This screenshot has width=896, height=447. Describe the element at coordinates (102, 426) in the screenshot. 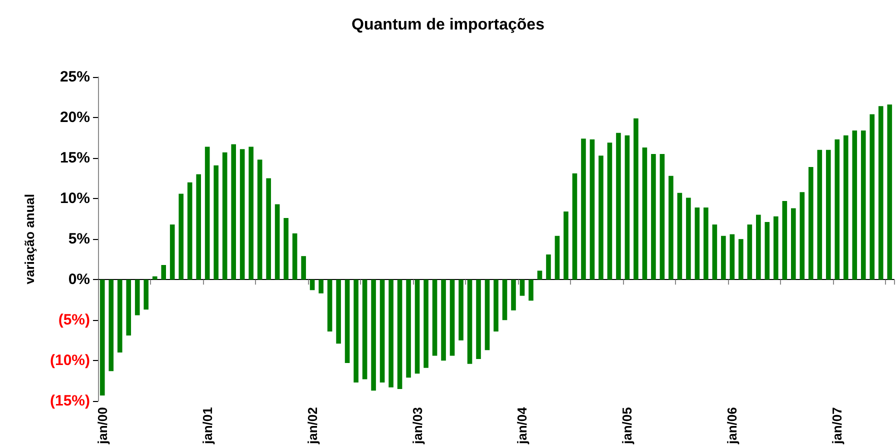

I see `x-tick-label: jan/00` at that location.